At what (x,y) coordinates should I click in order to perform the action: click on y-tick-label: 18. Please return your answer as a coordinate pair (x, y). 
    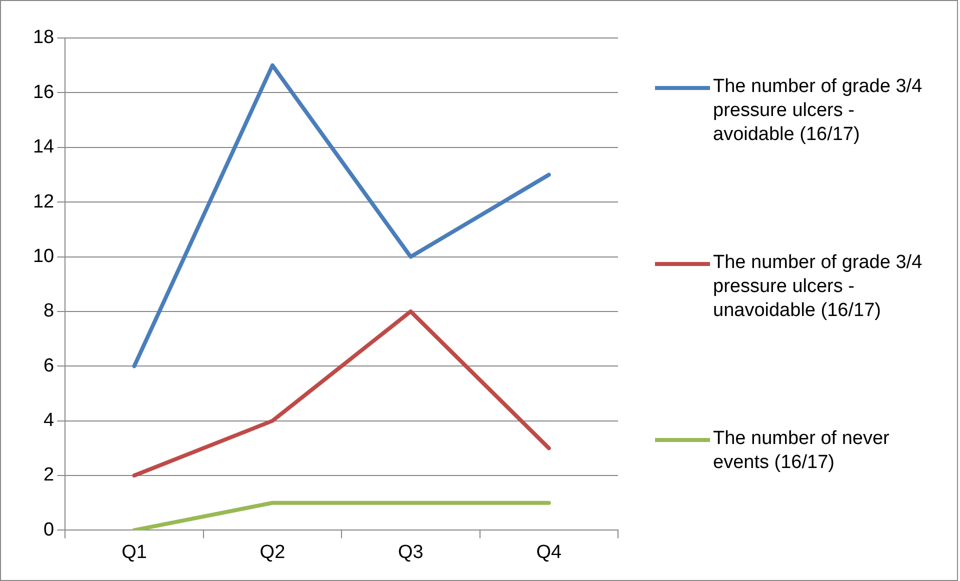
    Looking at the image, I should click on (43, 37).